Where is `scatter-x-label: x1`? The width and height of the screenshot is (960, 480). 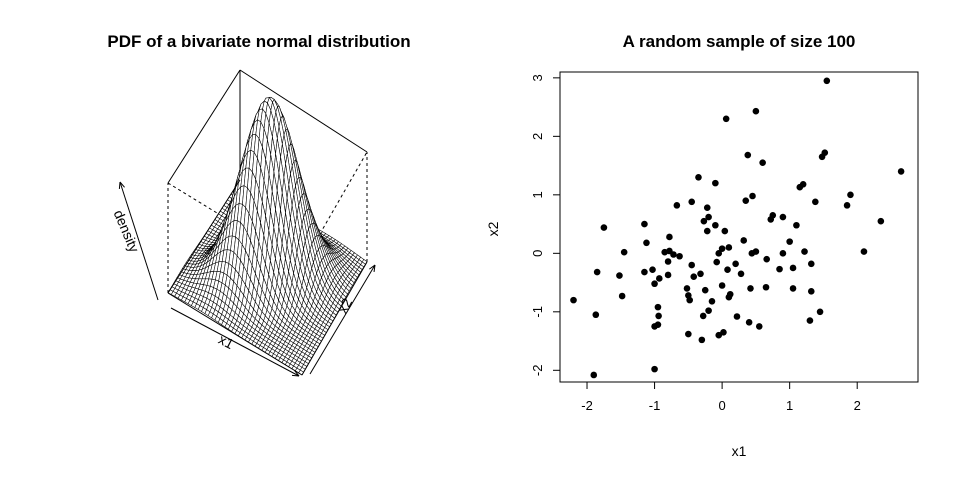 scatter-x-label: x1 is located at coordinates (739, 451).